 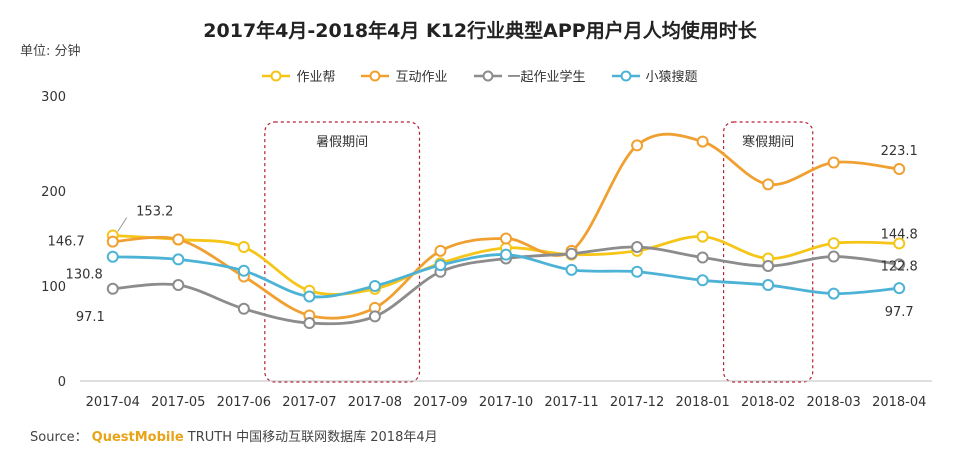 I want to click on x-tick-label: 2017-04, so click(x=113, y=402).